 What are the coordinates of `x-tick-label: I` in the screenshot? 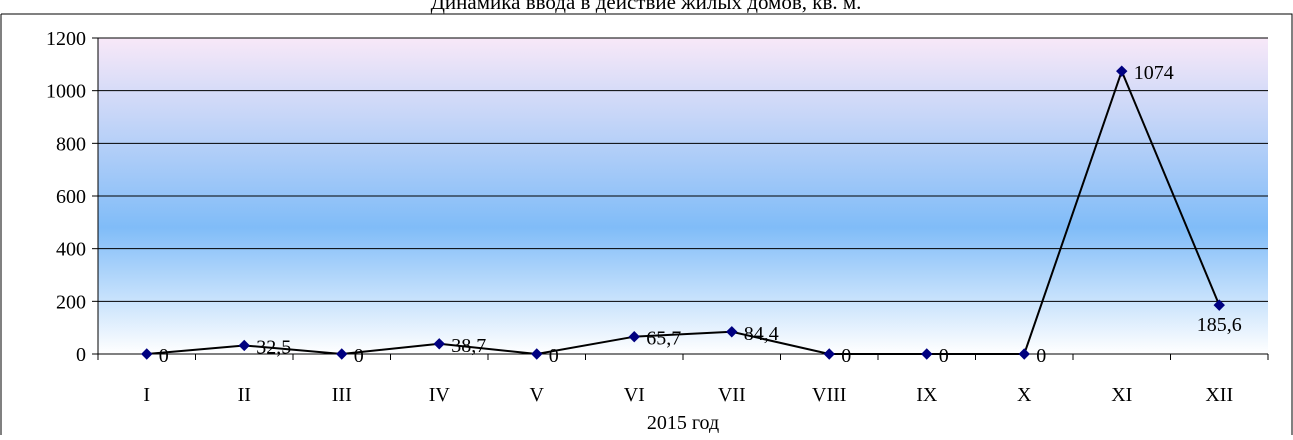 It's located at (146, 395).